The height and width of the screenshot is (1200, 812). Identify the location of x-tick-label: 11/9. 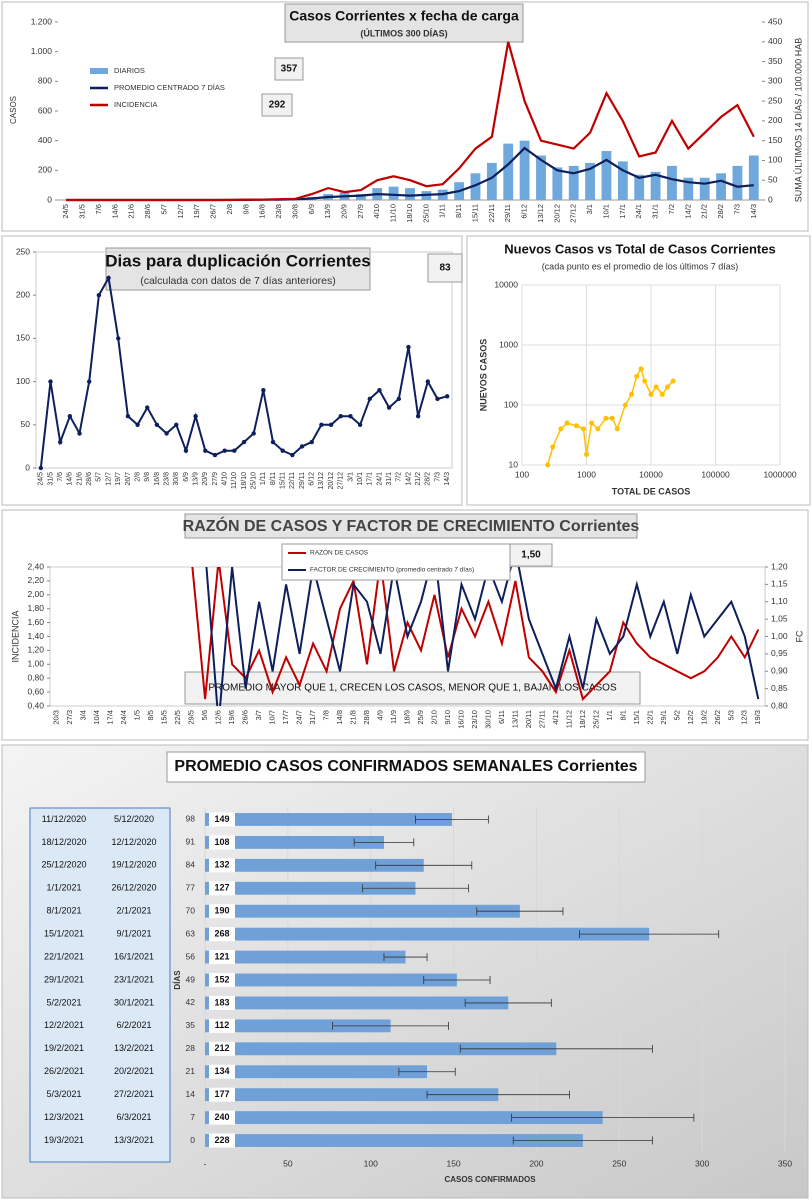
(393, 717).